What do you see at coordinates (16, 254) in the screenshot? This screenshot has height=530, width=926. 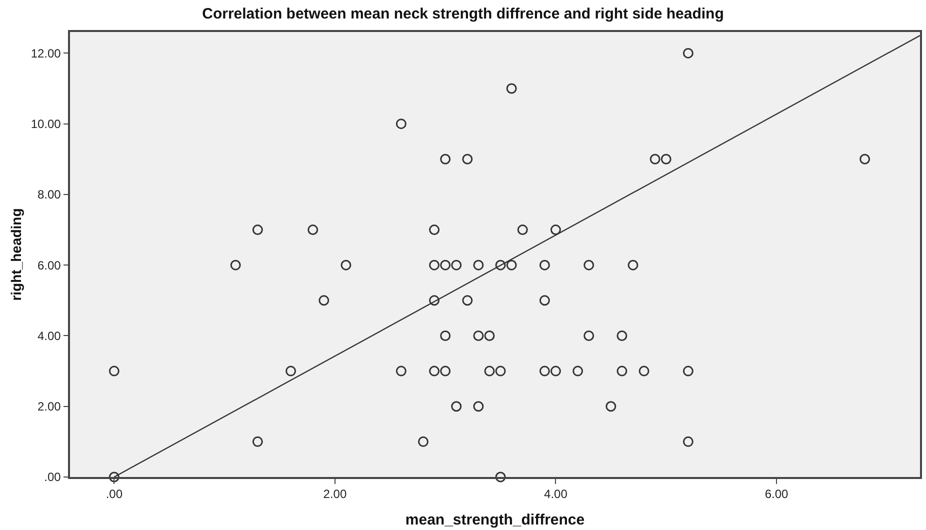 I see `y-axis-title: right_heading` at bounding box center [16, 254].